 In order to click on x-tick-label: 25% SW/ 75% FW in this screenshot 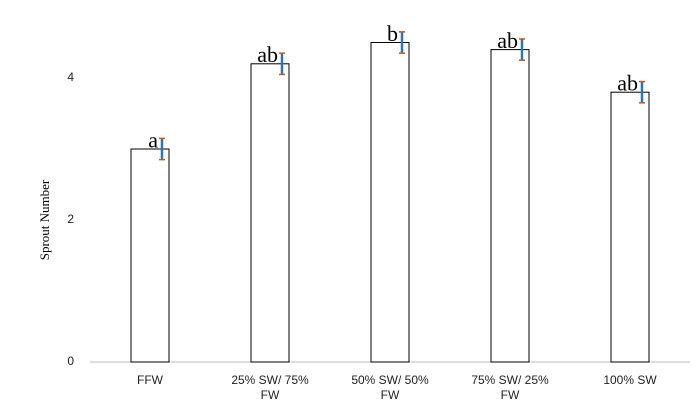, I will do `click(270, 387)`.